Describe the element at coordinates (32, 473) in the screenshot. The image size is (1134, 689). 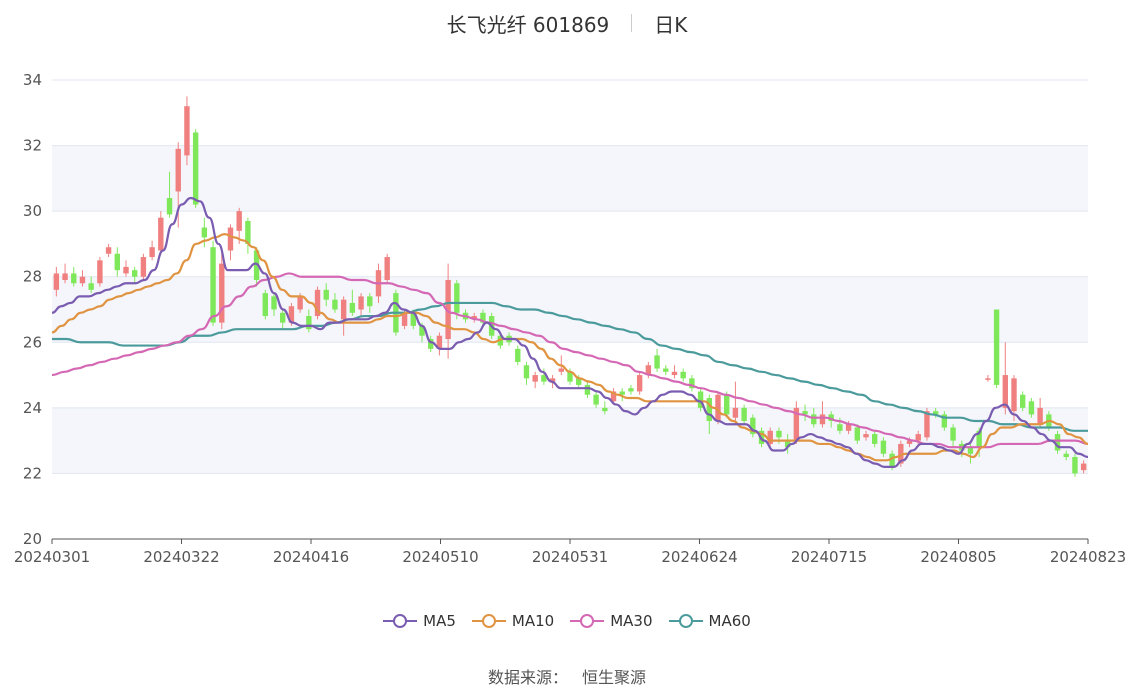
I see `y-tick-label: 22` at that location.